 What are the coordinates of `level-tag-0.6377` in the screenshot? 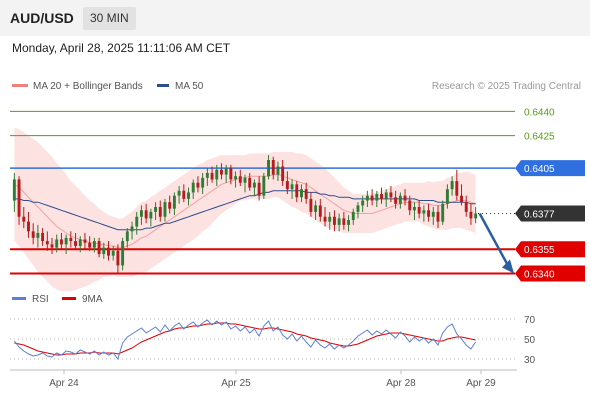 It's located at (550, 213).